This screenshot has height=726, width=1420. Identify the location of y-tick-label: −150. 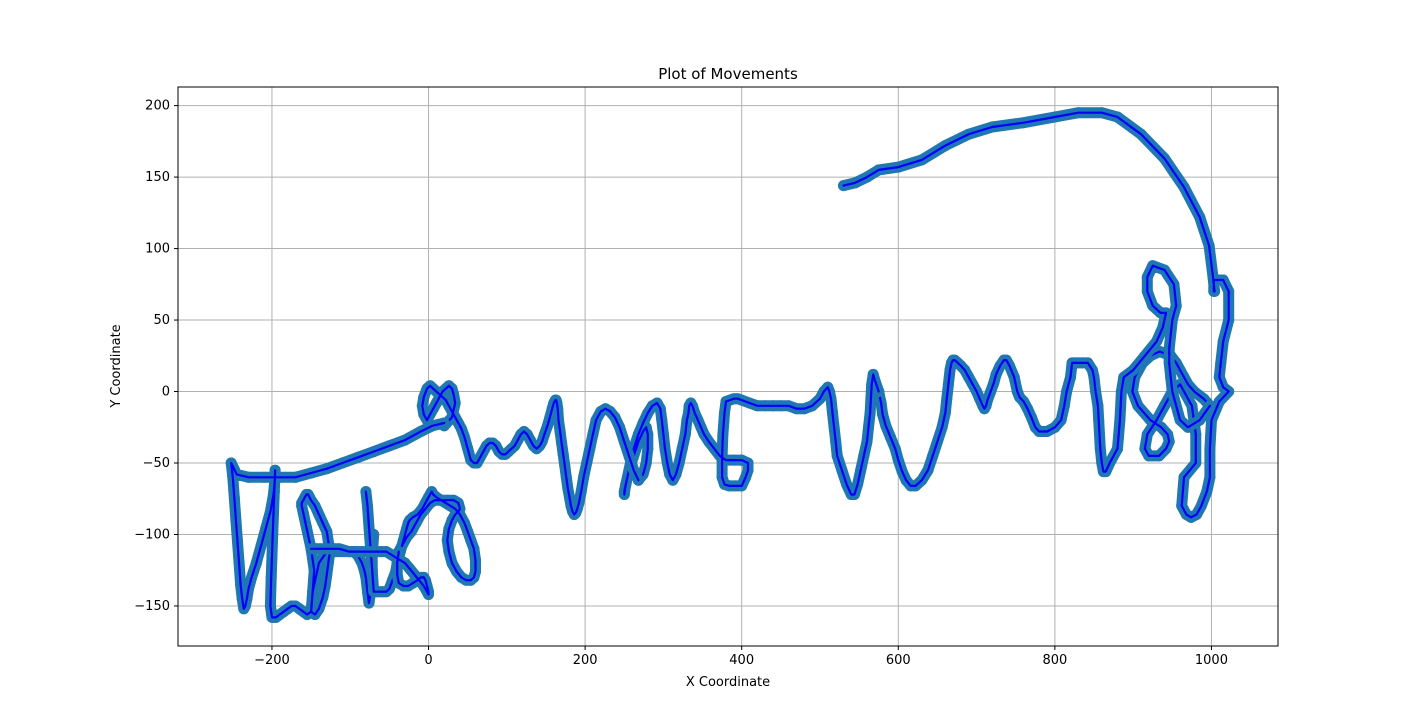
(152, 606).